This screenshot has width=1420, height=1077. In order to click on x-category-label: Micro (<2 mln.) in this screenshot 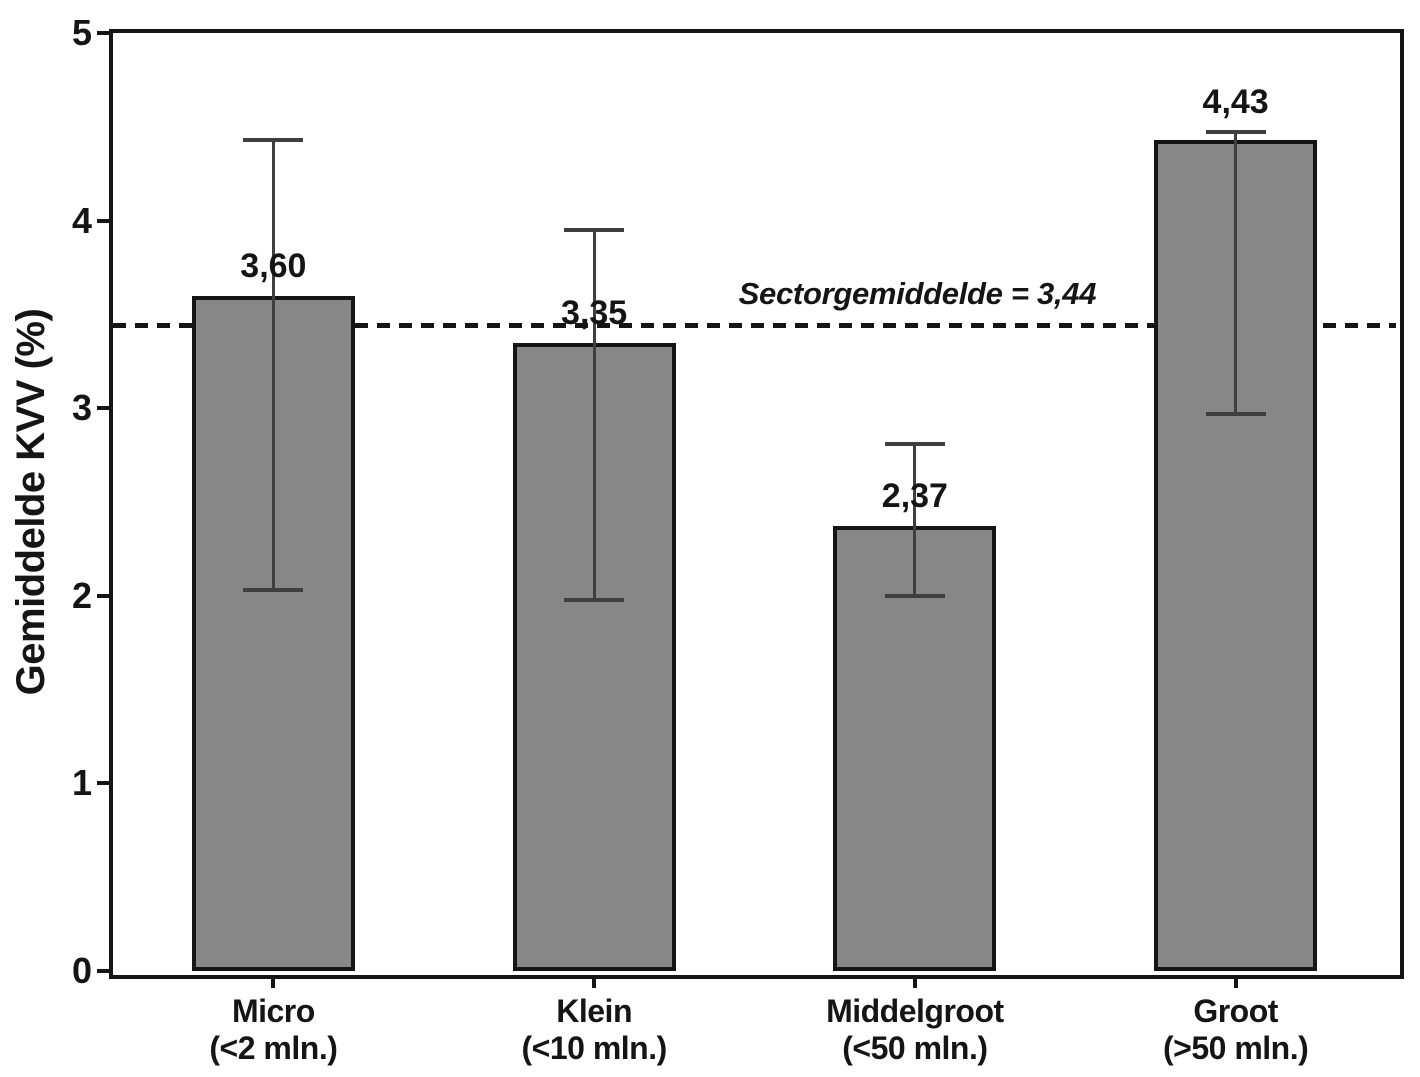, I will do `click(273, 1029)`.